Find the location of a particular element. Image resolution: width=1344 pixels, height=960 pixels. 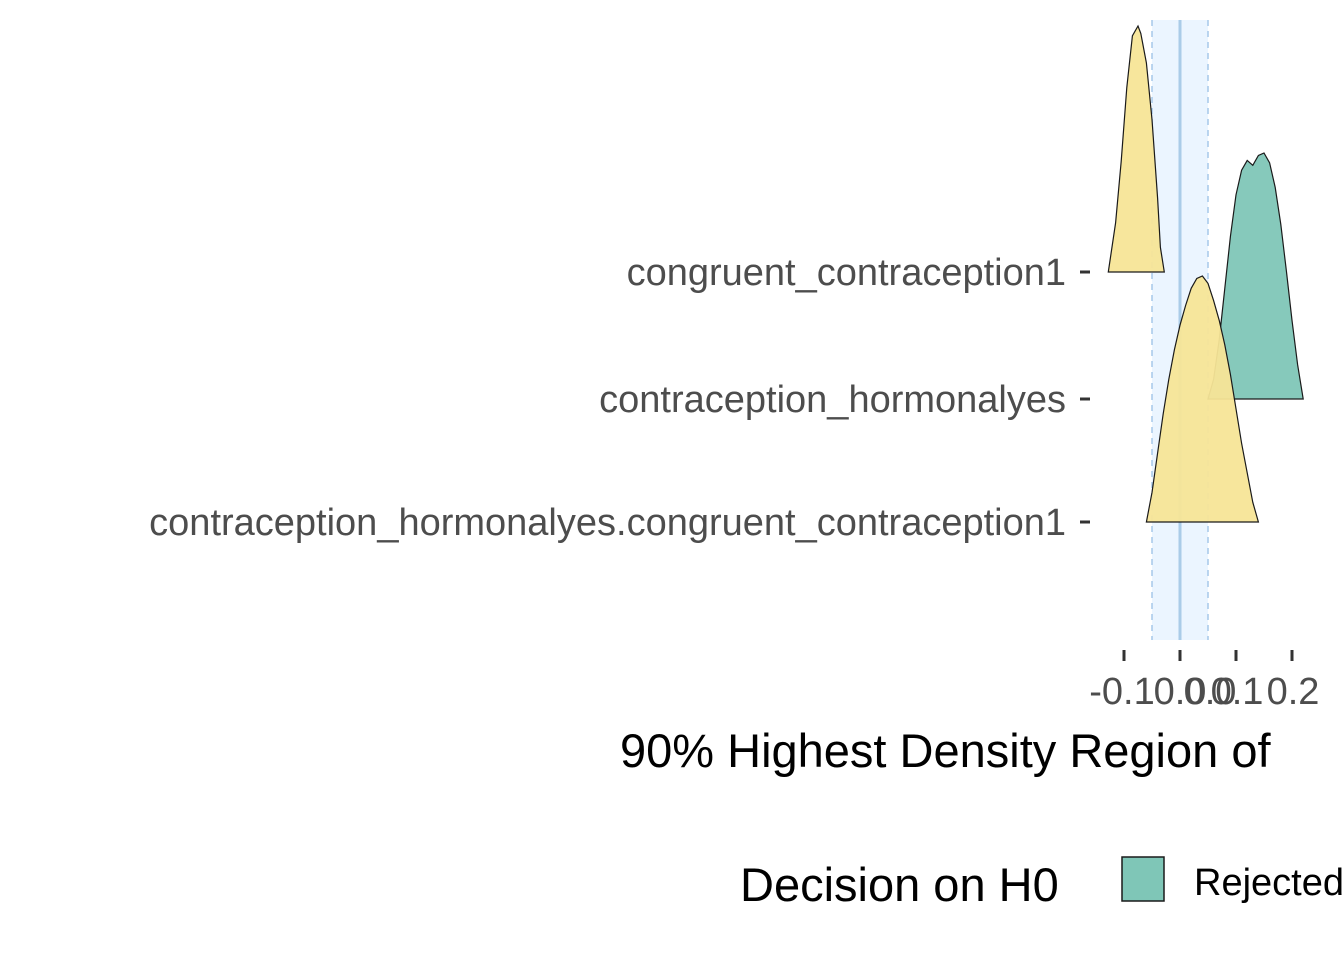

x-axis: -0.10.00.00.1 0.2 is located at coordinates (1204, 681).